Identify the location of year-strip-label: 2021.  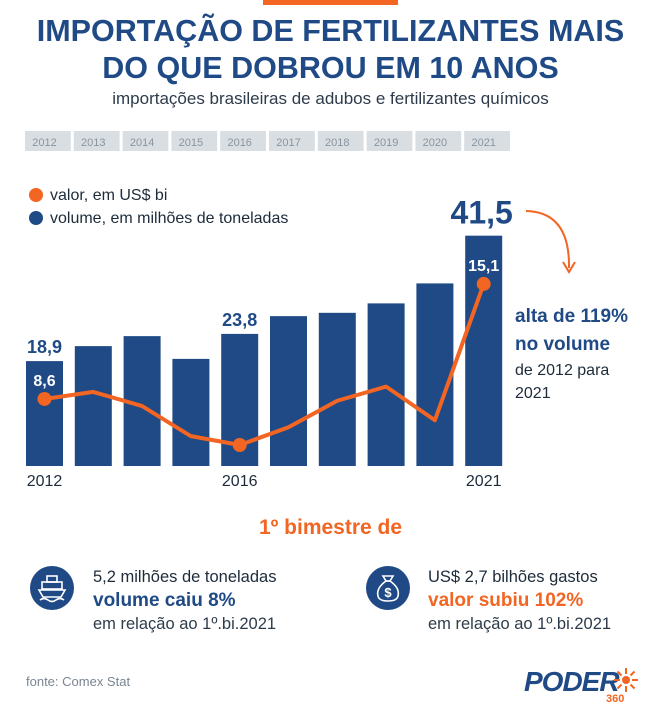
(483, 143).